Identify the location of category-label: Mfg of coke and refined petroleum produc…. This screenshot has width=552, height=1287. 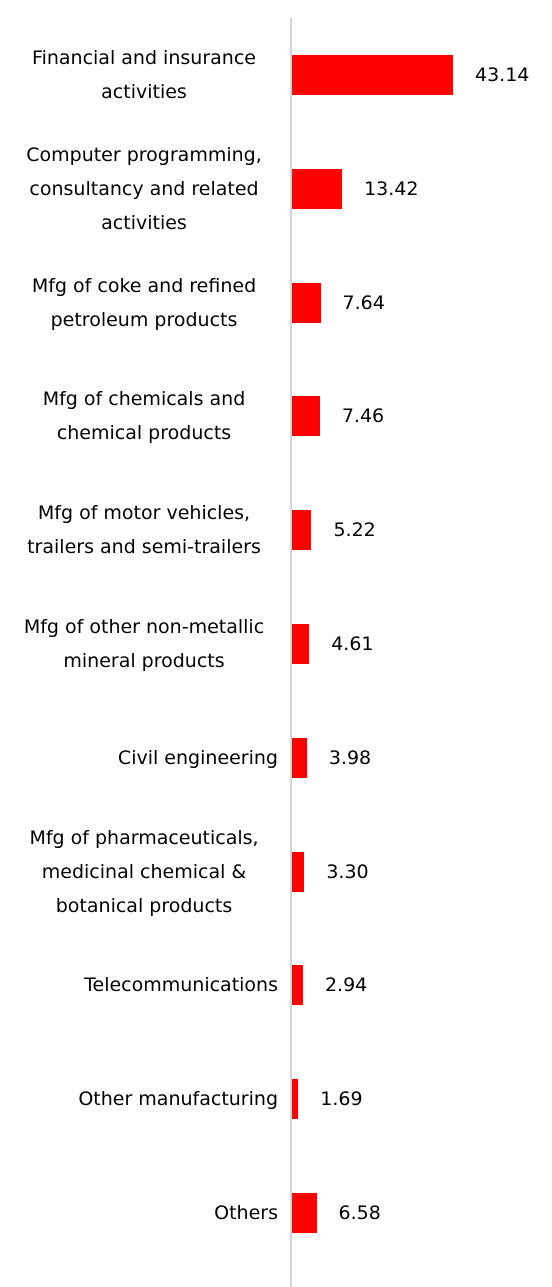
(144, 303).